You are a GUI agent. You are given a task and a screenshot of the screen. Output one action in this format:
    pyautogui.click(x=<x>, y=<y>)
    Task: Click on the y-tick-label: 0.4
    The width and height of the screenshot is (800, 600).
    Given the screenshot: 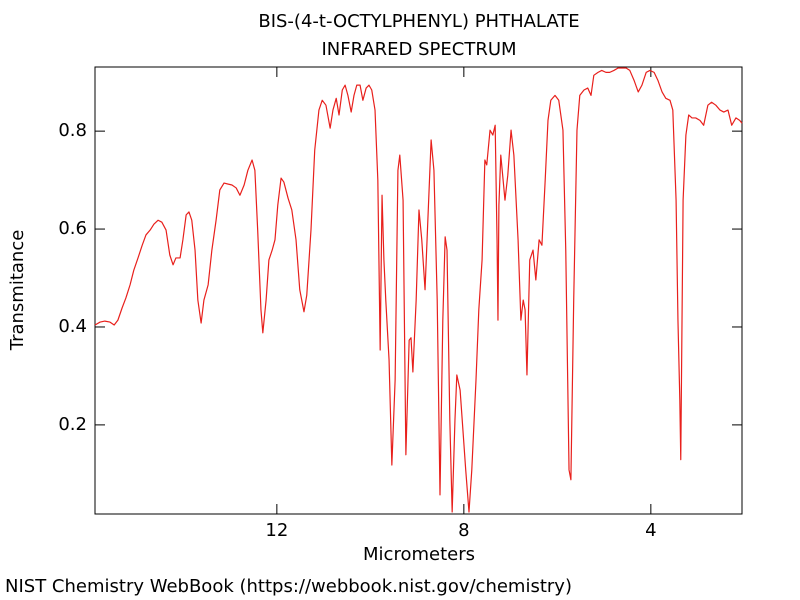 What is the action you would take?
    pyautogui.click(x=72, y=326)
    